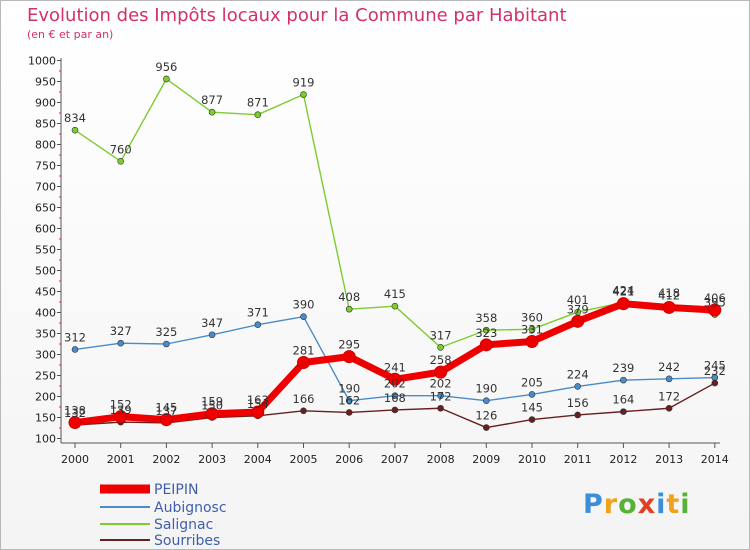 The image size is (750, 550). Describe the element at coordinates (166, 411) in the screenshot. I see `data-label-sourribes: 137` at that location.